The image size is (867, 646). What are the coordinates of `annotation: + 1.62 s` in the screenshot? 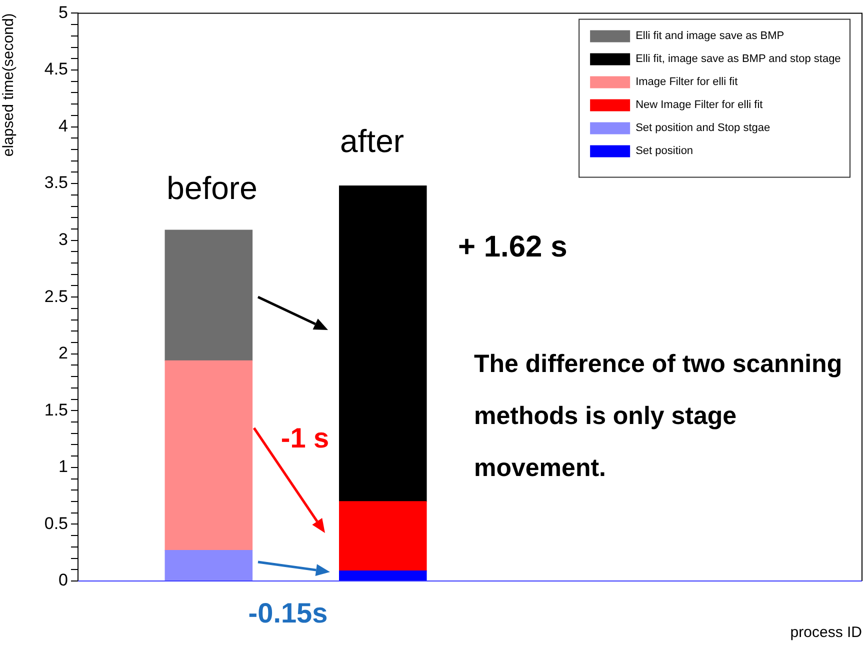 It's located at (513, 247).